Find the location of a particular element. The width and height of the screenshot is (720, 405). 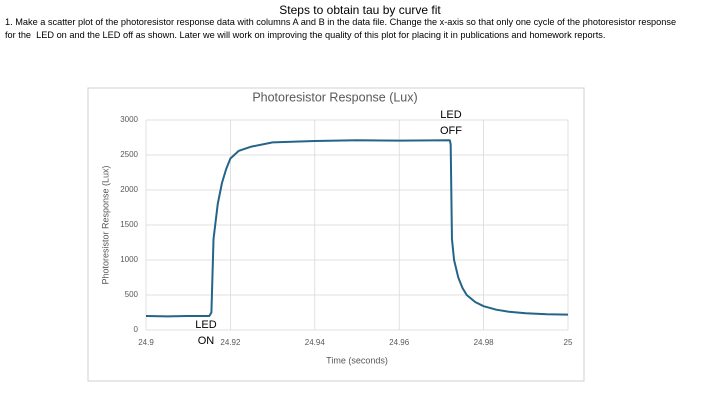

x-axis-label: Time (seconds) is located at coordinates (357, 360).